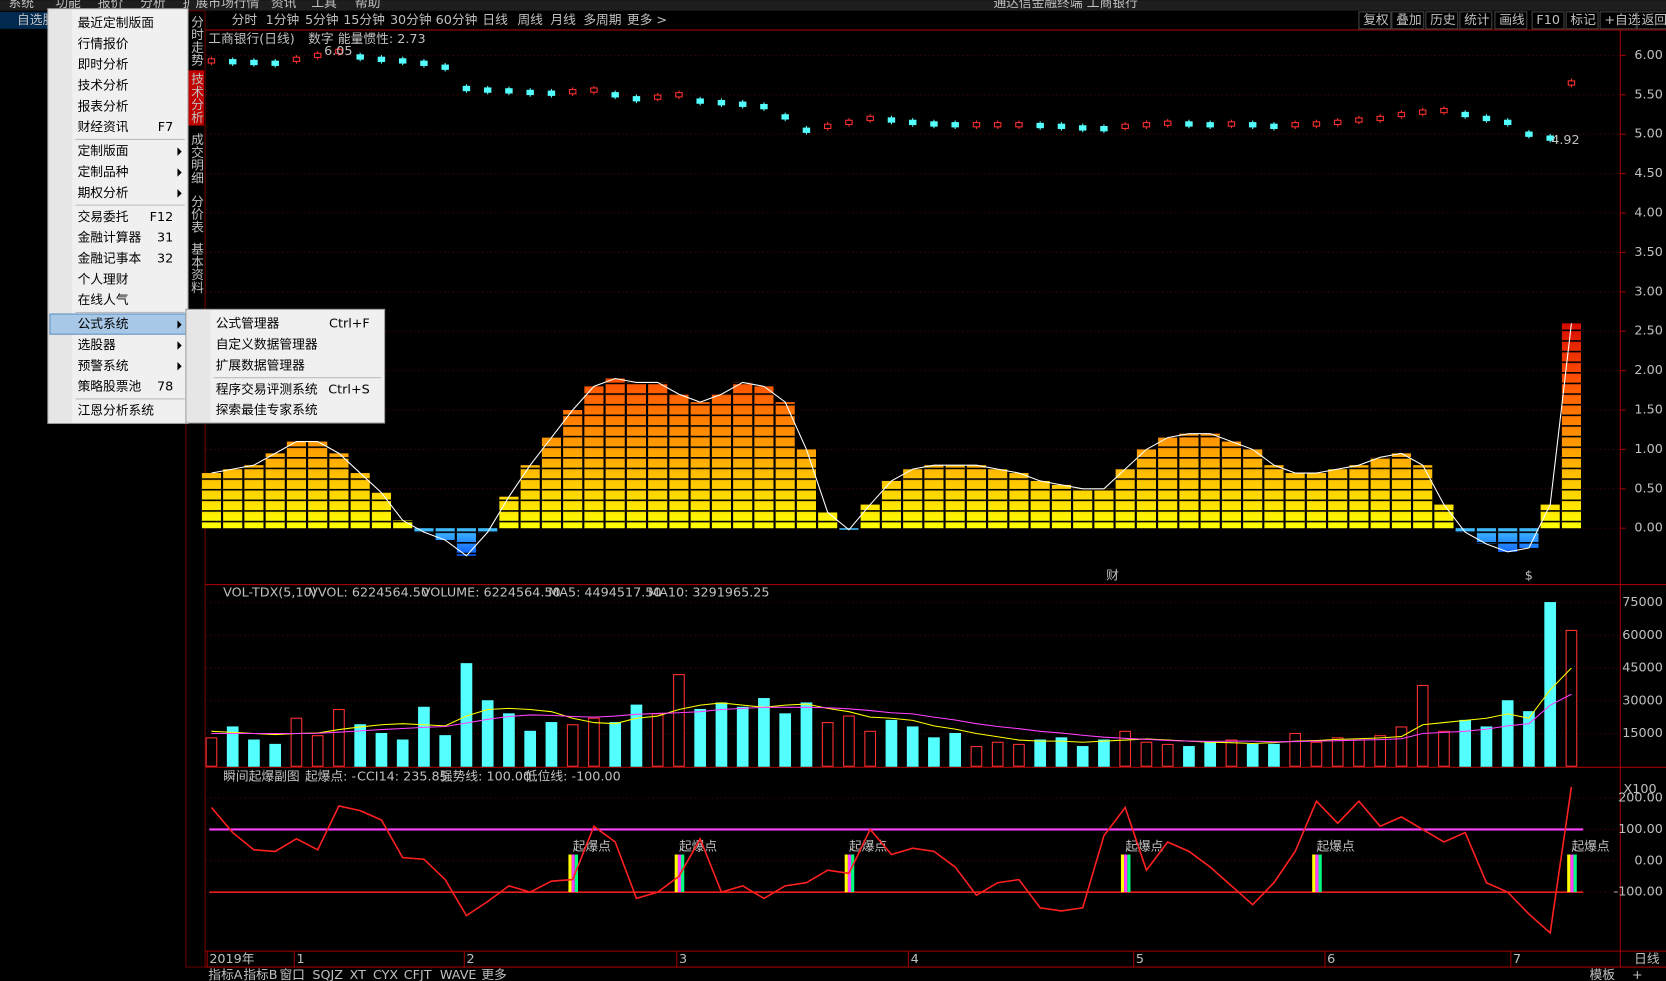 The height and width of the screenshot is (981, 1666). I want to click on menu-bar-item: 功能, so click(68, 5).